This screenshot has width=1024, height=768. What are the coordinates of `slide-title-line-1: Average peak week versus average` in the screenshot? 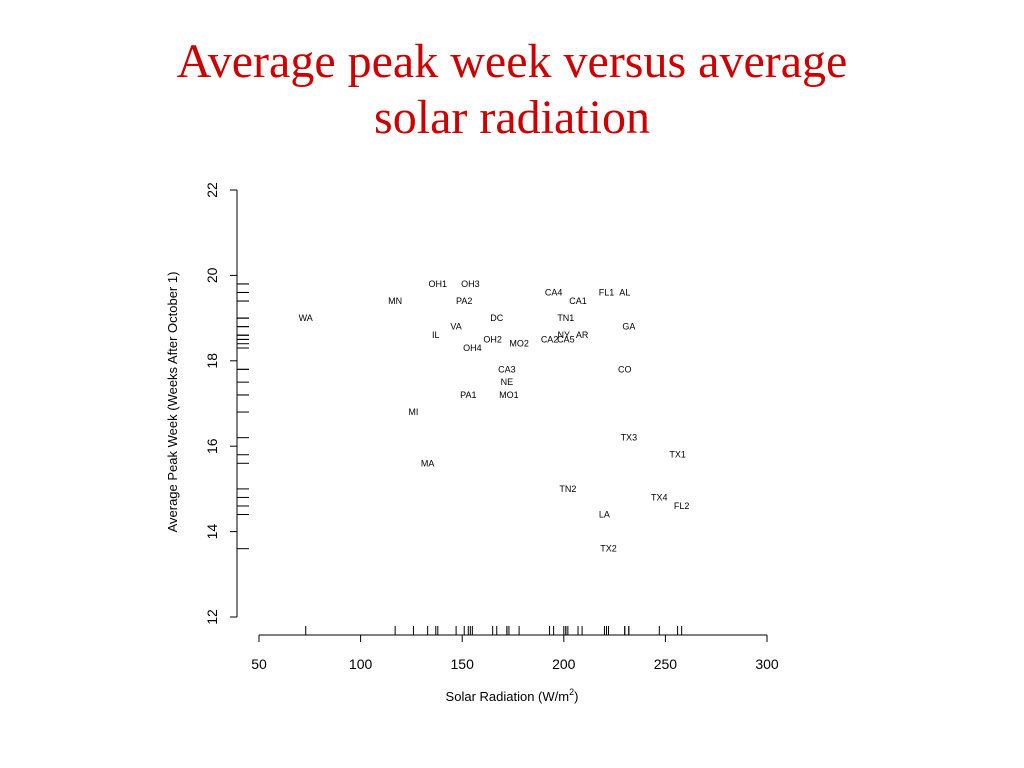 It's located at (512, 61).